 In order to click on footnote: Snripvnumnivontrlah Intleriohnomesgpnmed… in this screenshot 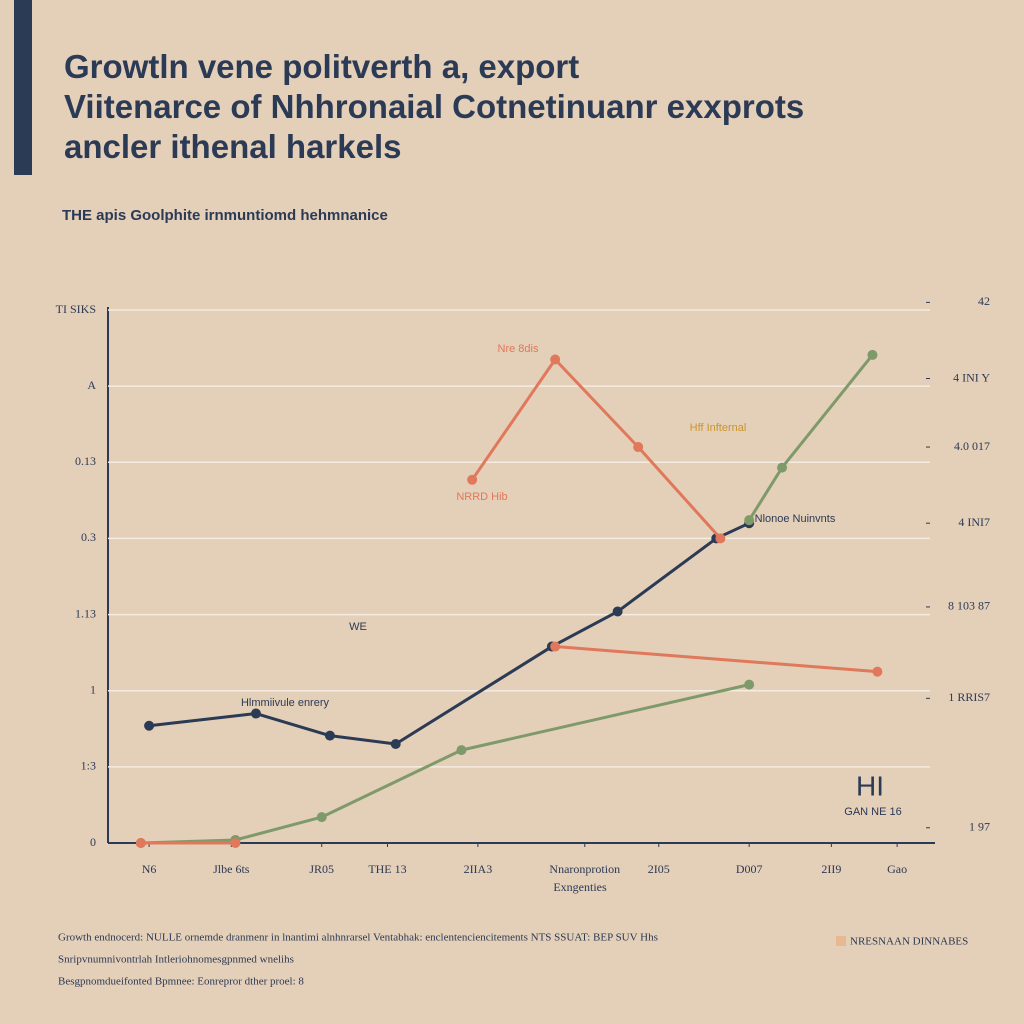, I will do `click(176, 960)`.